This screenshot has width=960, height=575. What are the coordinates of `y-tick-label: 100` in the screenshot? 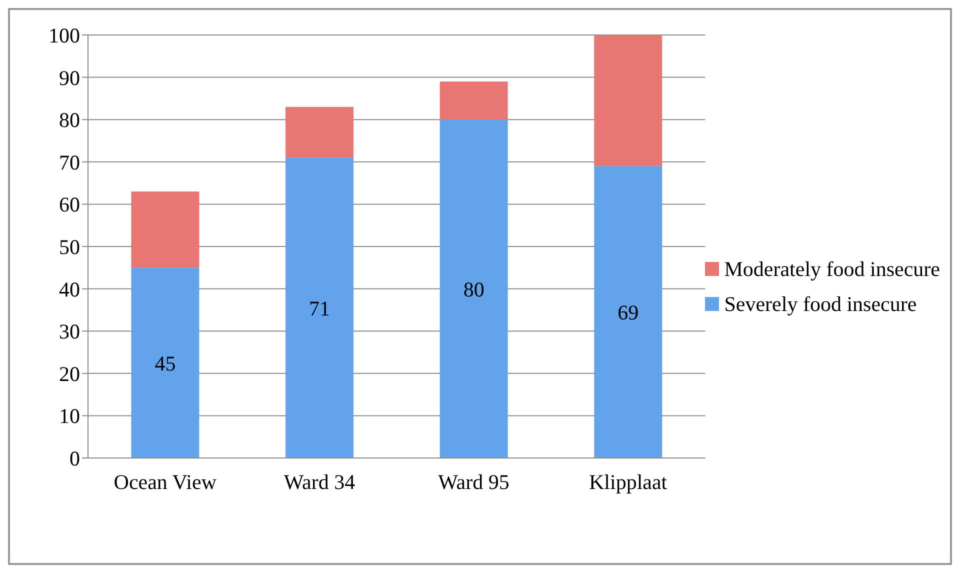 It's located at (64, 35).